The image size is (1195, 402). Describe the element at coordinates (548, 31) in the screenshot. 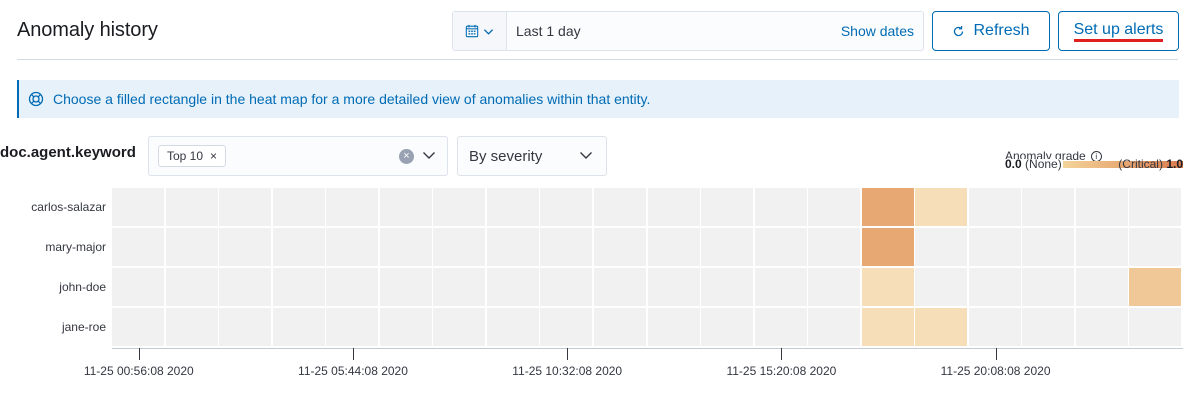

I see `date-range-display: Last 1 day` at that location.